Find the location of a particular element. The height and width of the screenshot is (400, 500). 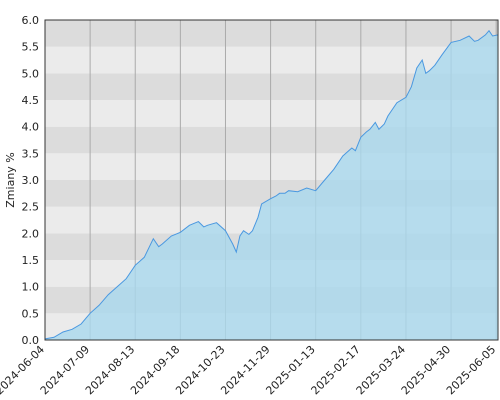

y-tick-label: 1.0 is located at coordinates (31, 287).